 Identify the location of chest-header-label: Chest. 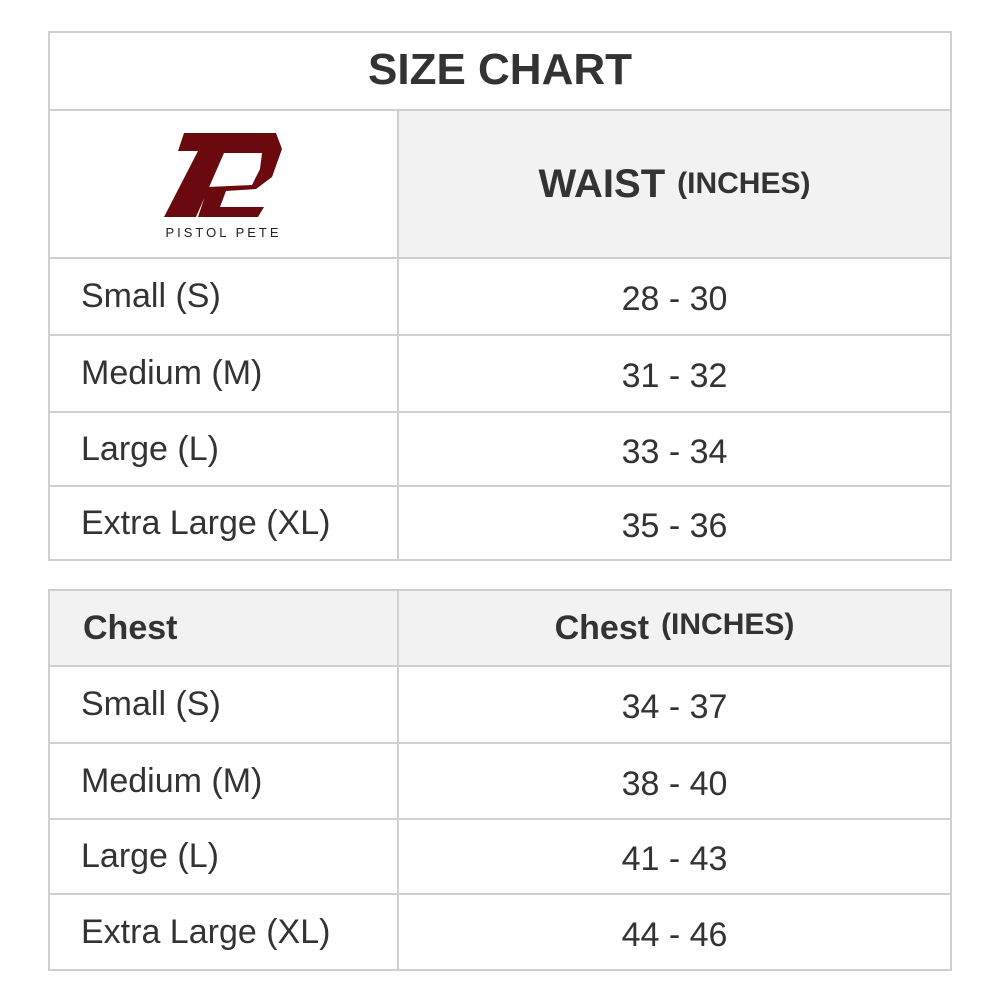
(602, 627).